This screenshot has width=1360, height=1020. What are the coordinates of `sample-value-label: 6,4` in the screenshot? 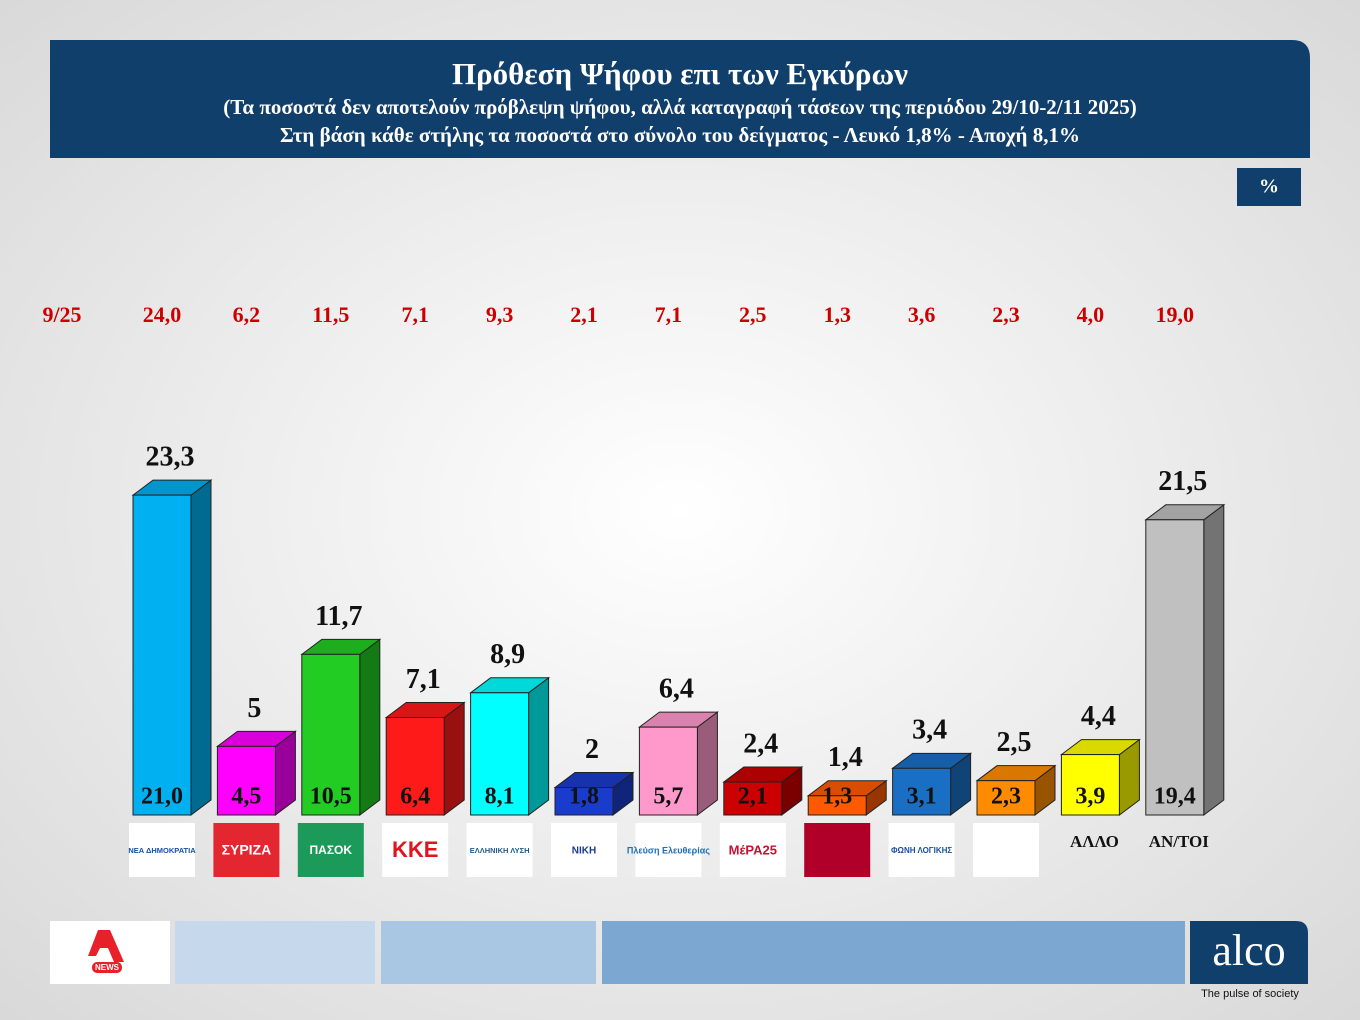 It's located at (415, 797).